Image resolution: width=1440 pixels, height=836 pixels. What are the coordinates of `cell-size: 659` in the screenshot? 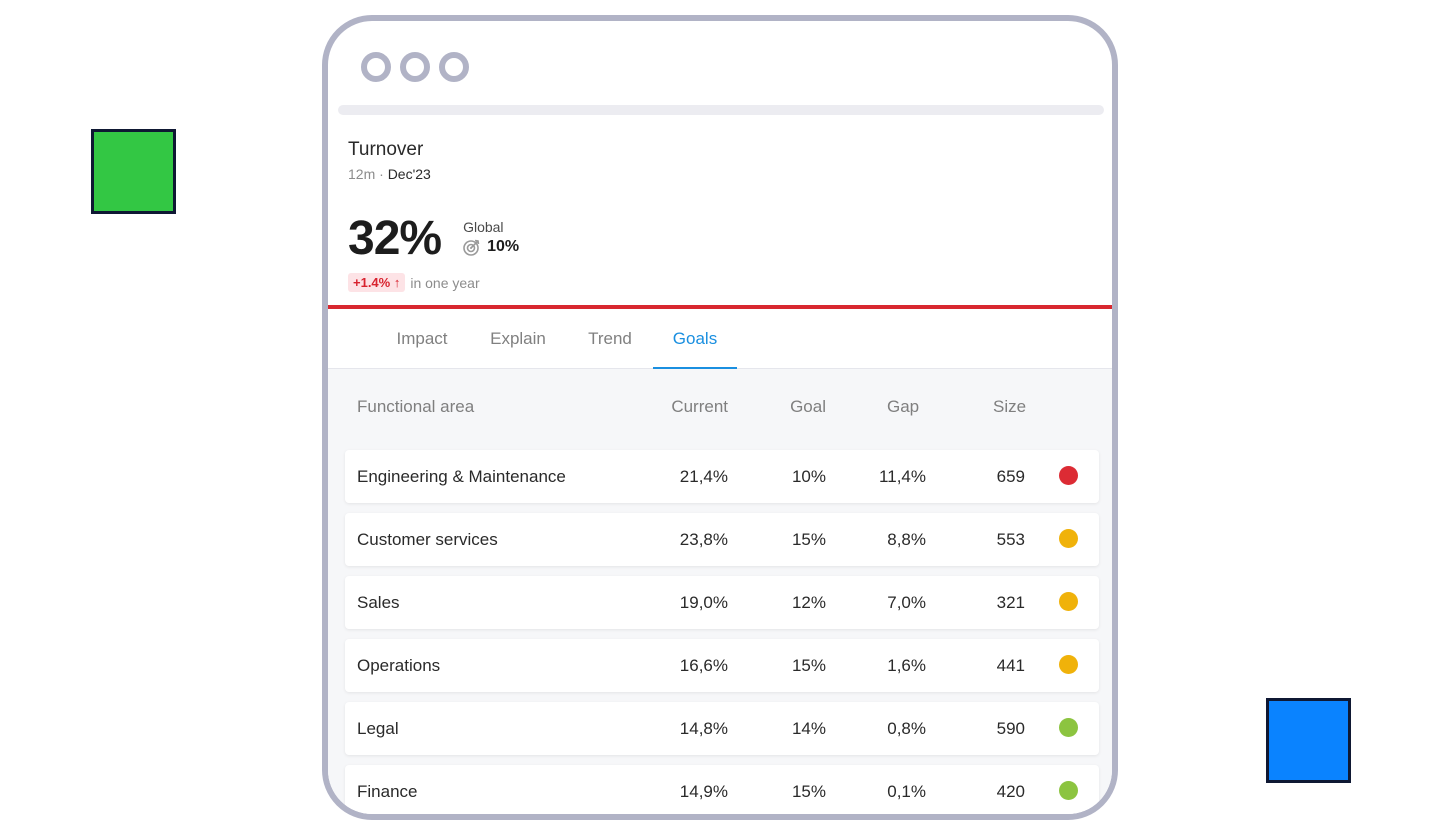 It's located at (1010, 476).